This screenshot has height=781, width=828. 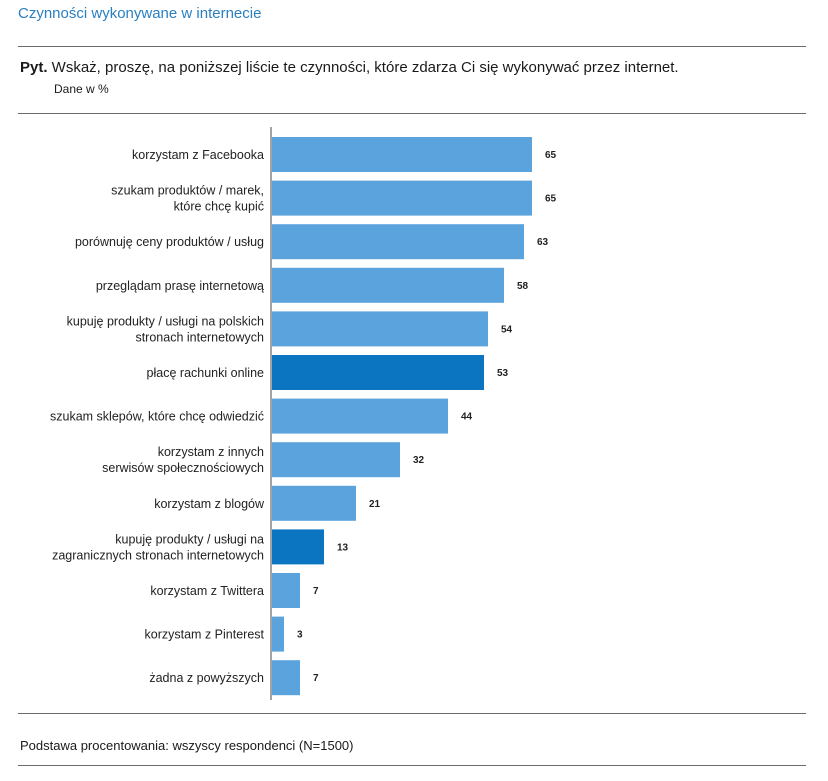 I want to click on unit-label: Dane w %, so click(x=81, y=89).